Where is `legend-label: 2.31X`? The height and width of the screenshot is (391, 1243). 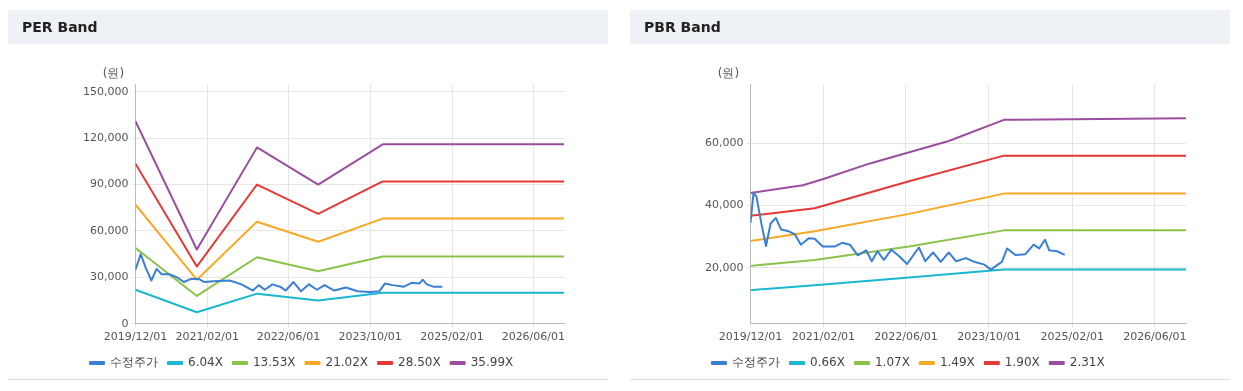
legend-label: 2.31X is located at coordinates (1087, 362).